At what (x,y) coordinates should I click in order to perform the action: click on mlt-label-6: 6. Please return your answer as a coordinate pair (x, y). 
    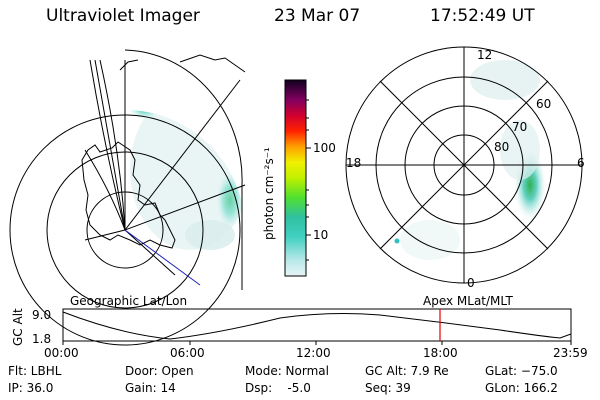
    Looking at the image, I should click on (581, 163).